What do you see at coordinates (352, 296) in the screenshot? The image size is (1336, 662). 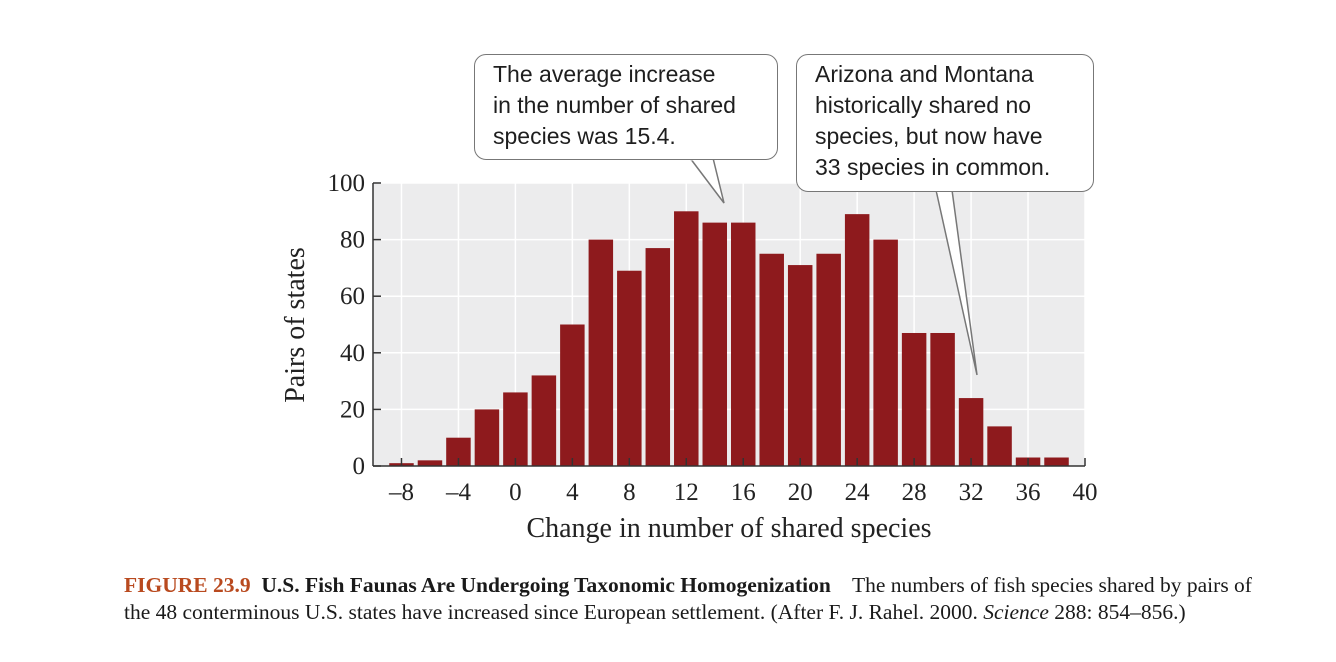 I see `y-tick-label: 60` at bounding box center [352, 296].